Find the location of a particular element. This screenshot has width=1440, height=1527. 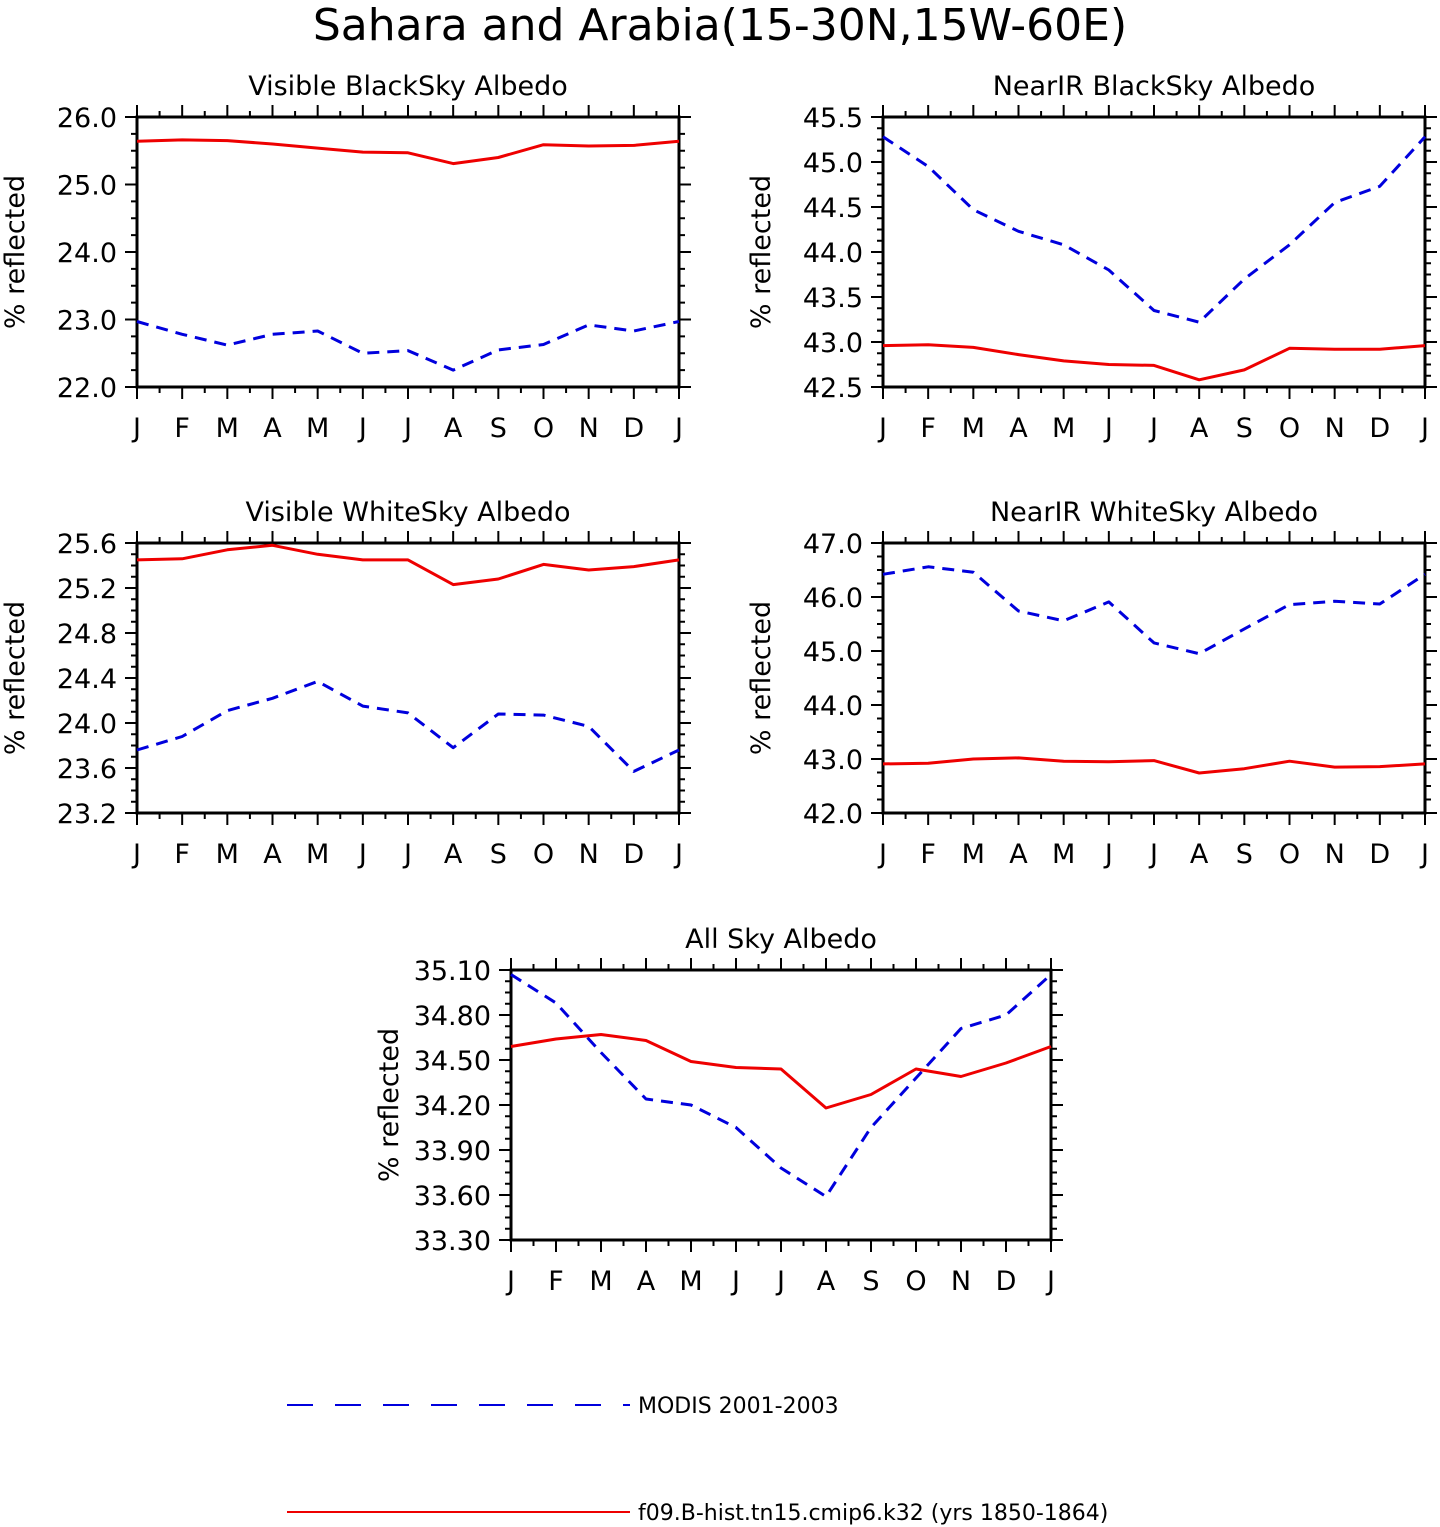

y-tick-label: 33.30 is located at coordinates (452, 1241).